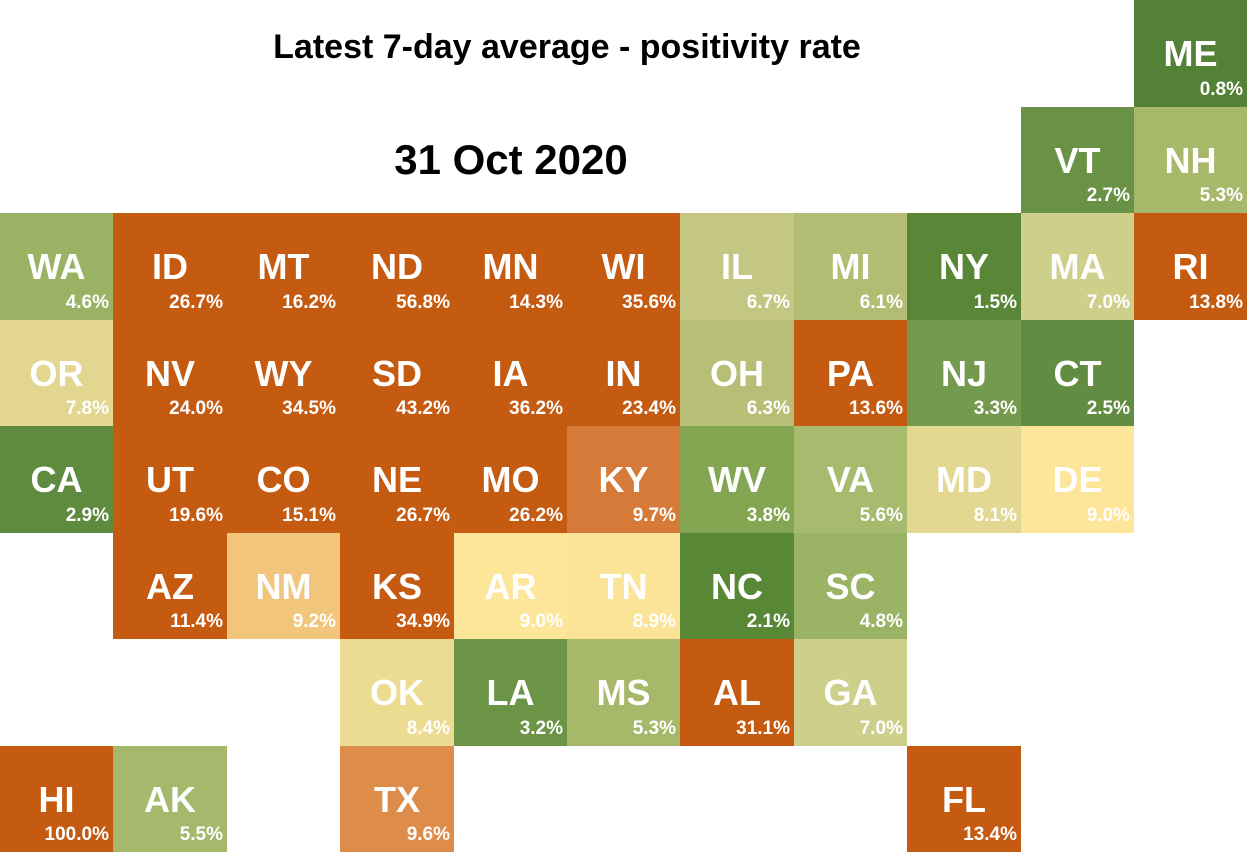 This screenshot has width=1252, height=856. I want to click on positivity-rate-label: 9.7%, so click(654, 515).